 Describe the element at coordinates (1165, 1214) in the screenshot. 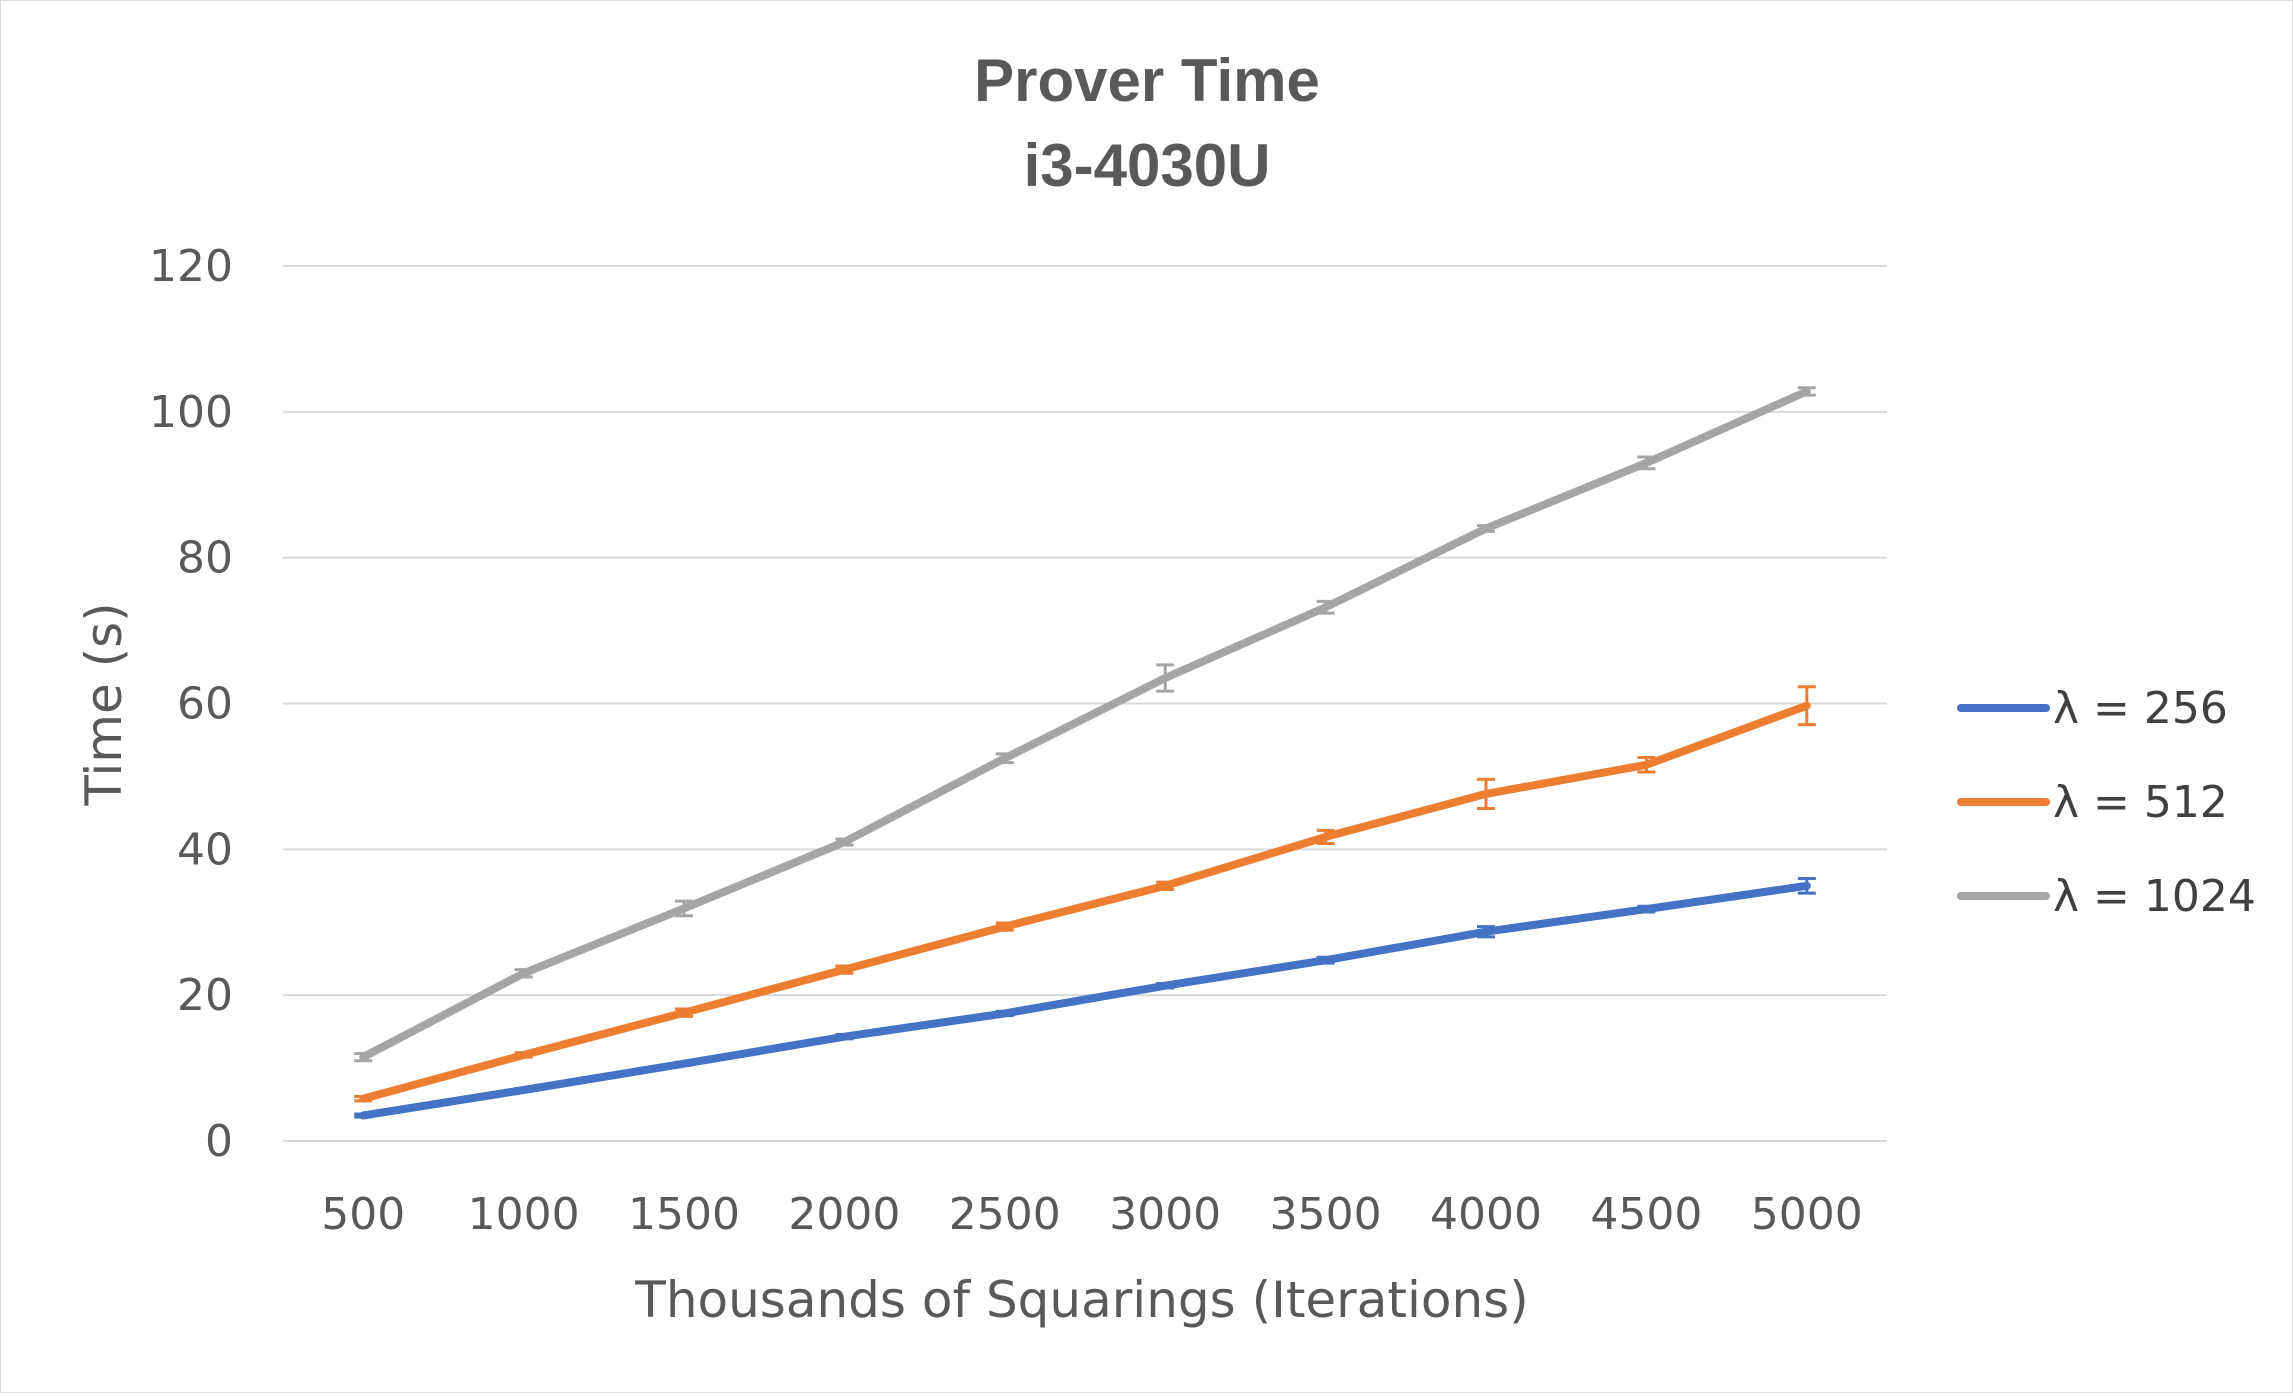

I see `x-tick-label: 3000` at that location.